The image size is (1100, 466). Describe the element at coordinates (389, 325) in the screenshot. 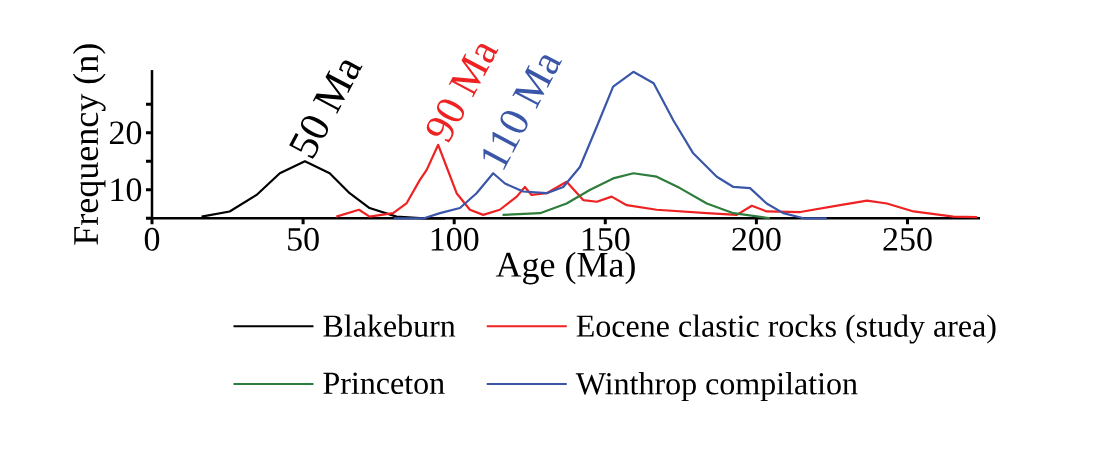

I see `legend-label: Blakeburn` at that location.